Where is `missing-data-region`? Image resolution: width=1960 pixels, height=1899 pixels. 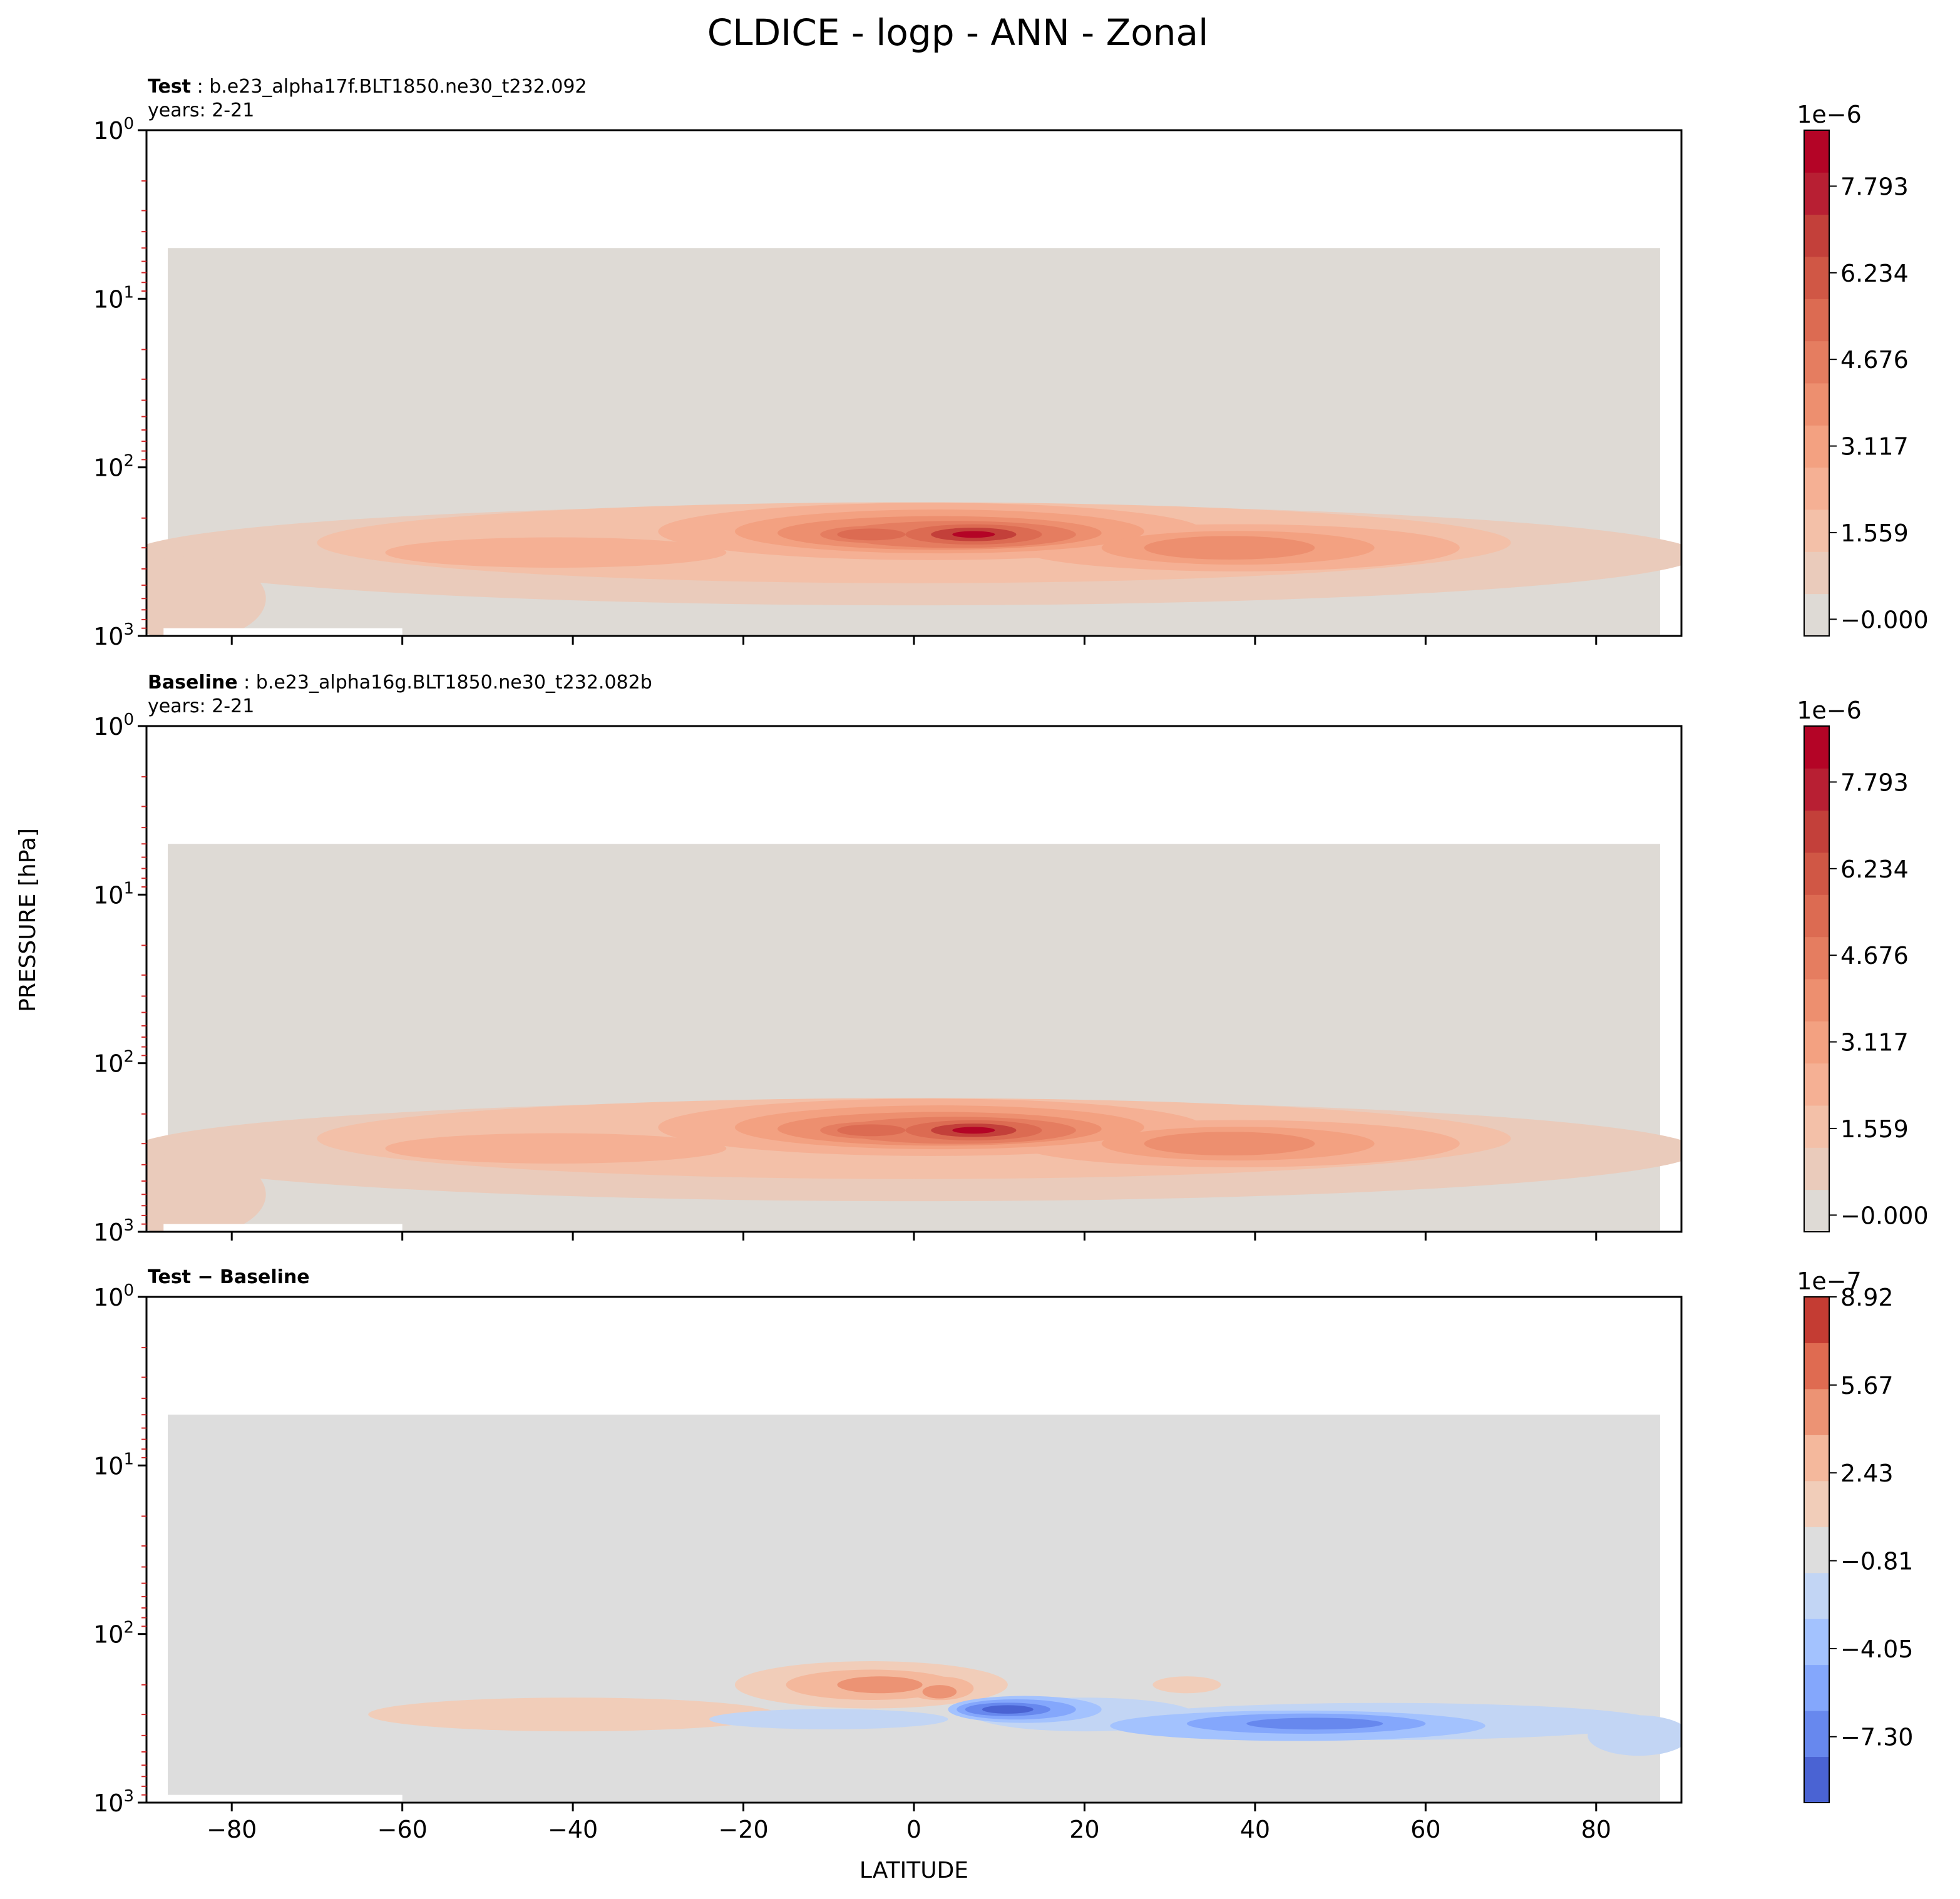 missing-data-region is located at coordinates (283, 1228).